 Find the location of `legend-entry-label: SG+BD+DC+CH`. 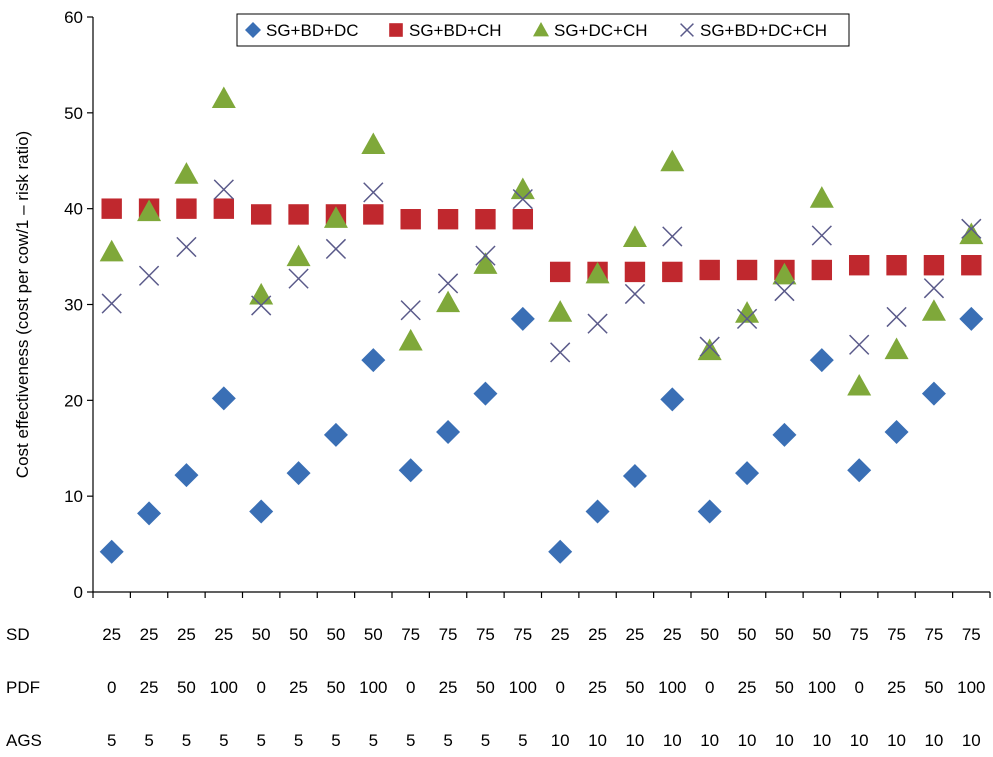

legend-entry-label: SG+BD+DC+CH is located at coordinates (763, 30).